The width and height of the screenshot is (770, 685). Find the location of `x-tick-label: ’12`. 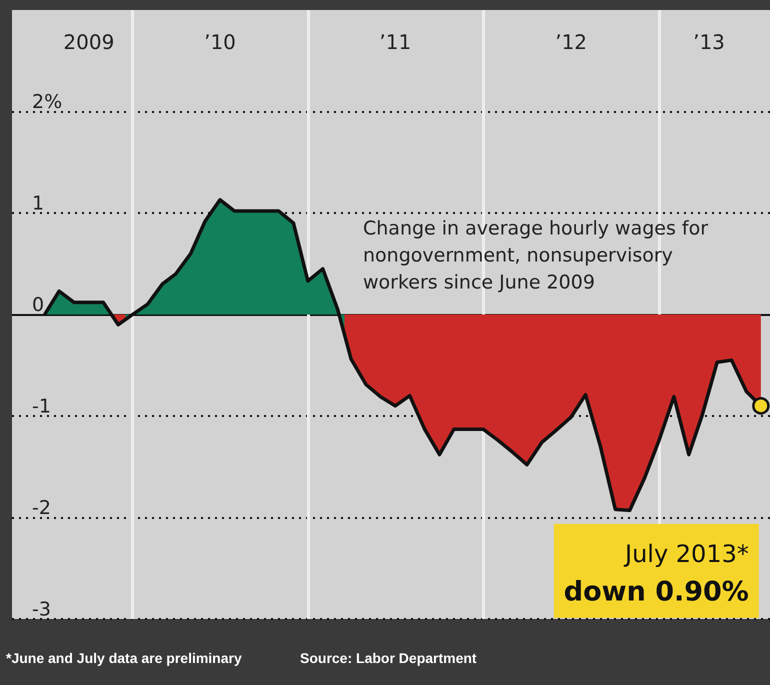

x-tick-label: ’12 is located at coordinates (571, 42).